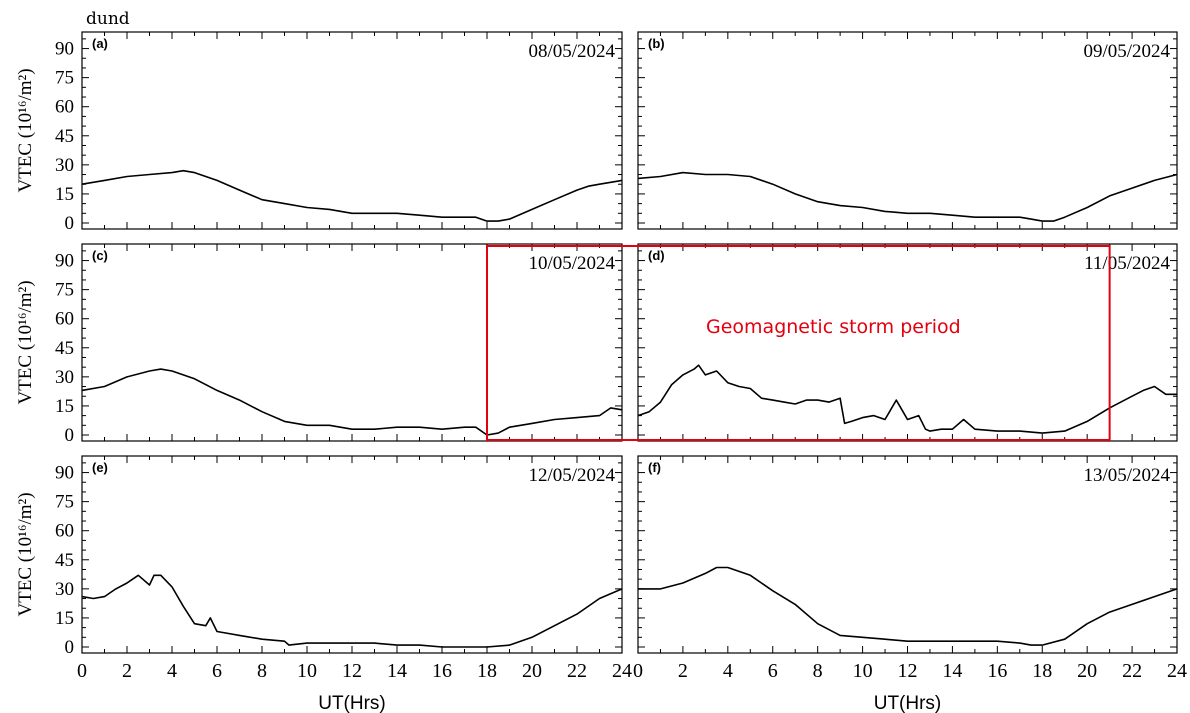 The width and height of the screenshot is (1190, 713). I want to click on panel-letter: (a), so click(100, 43).